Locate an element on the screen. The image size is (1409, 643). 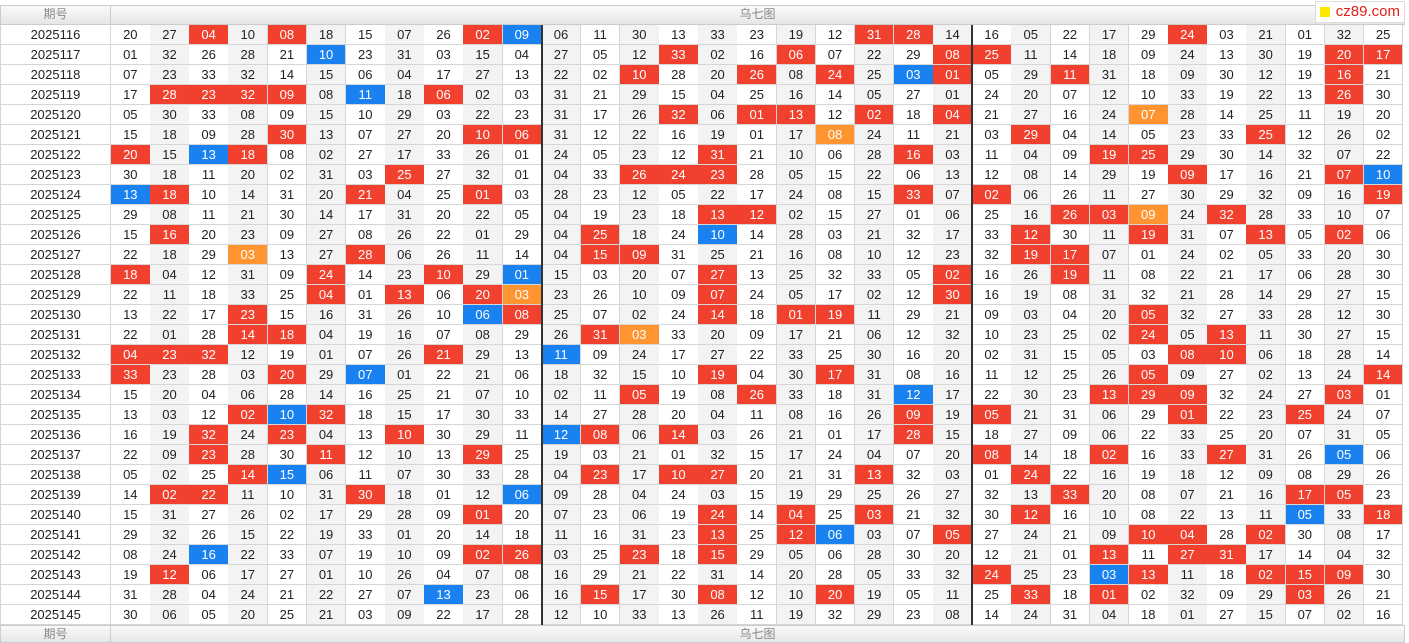
period-cell: 2025129 is located at coordinates (55, 295).